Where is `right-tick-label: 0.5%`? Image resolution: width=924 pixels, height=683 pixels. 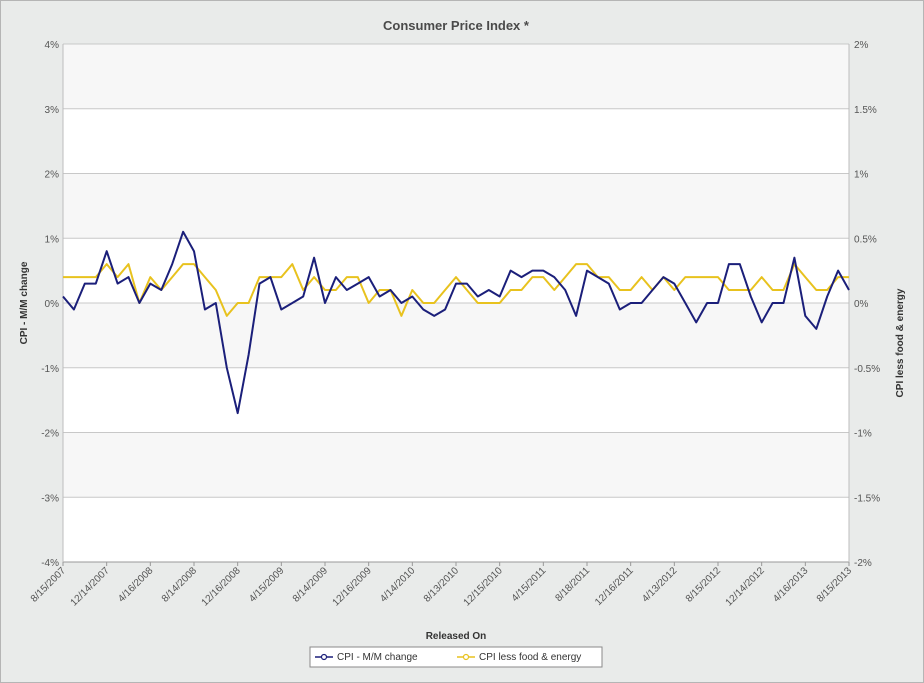
right-tick-label: 0.5% is located at coordinates (865, 239).